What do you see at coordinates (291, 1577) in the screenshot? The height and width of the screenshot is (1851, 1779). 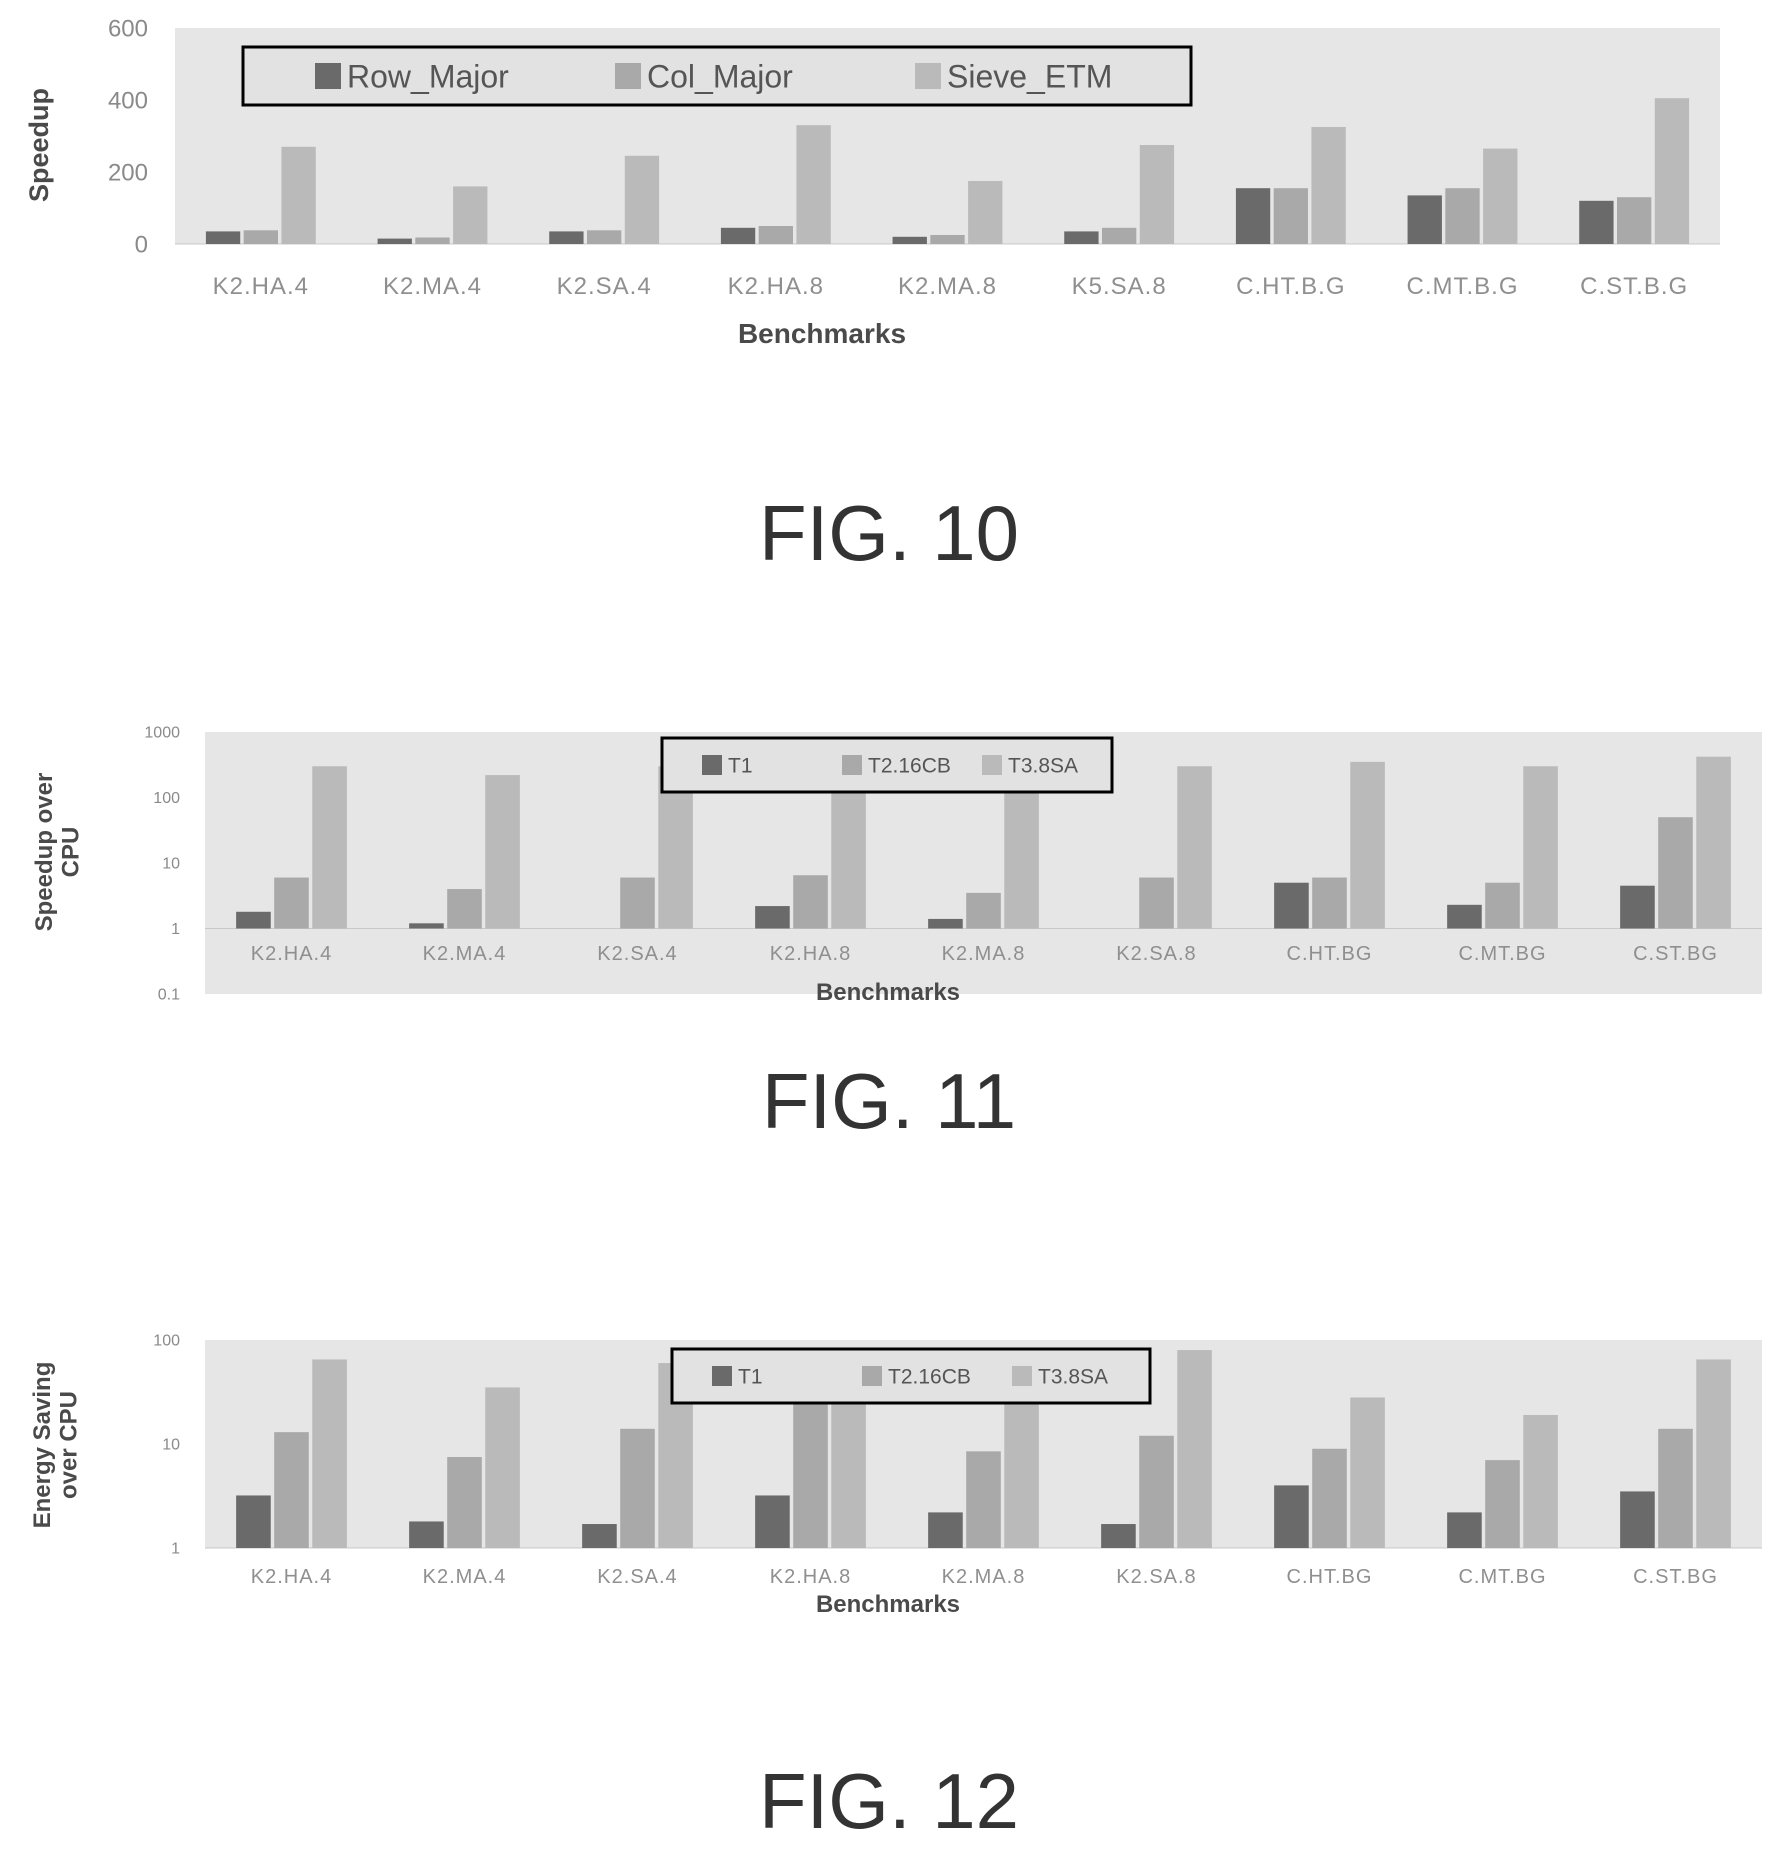 I see `x-tick-label: K2.HA.4` at bounding box center [291, 1577].